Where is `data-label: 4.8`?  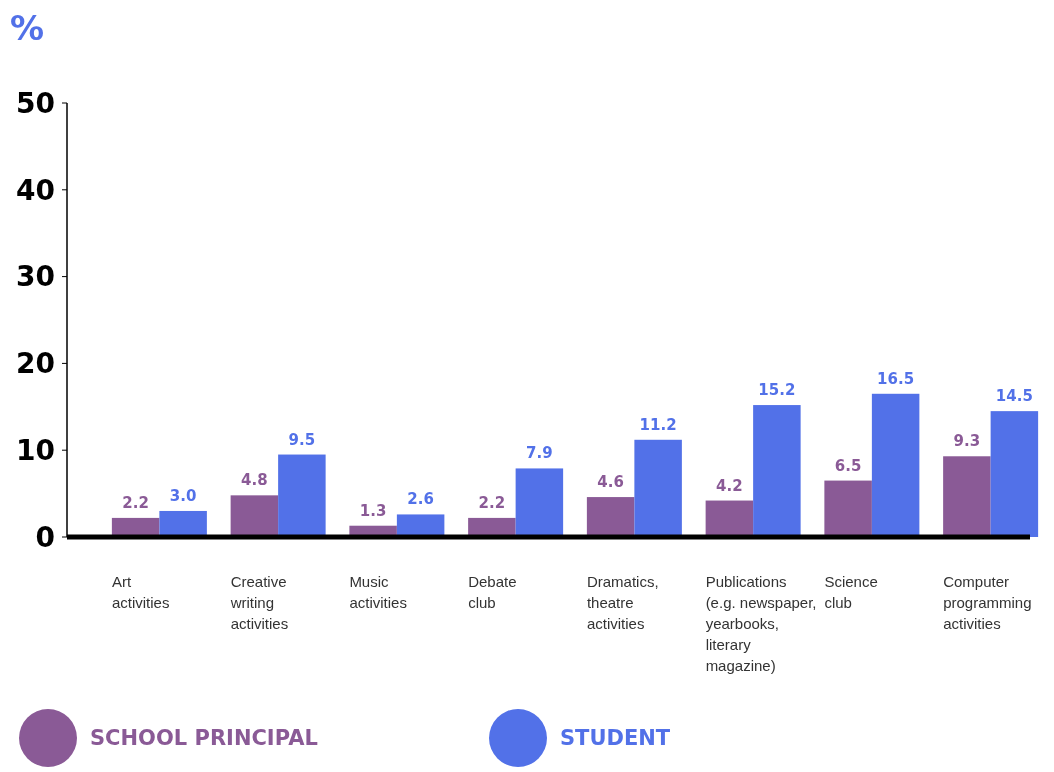 data-label: 4.8 is located at coordinates (254, 480).